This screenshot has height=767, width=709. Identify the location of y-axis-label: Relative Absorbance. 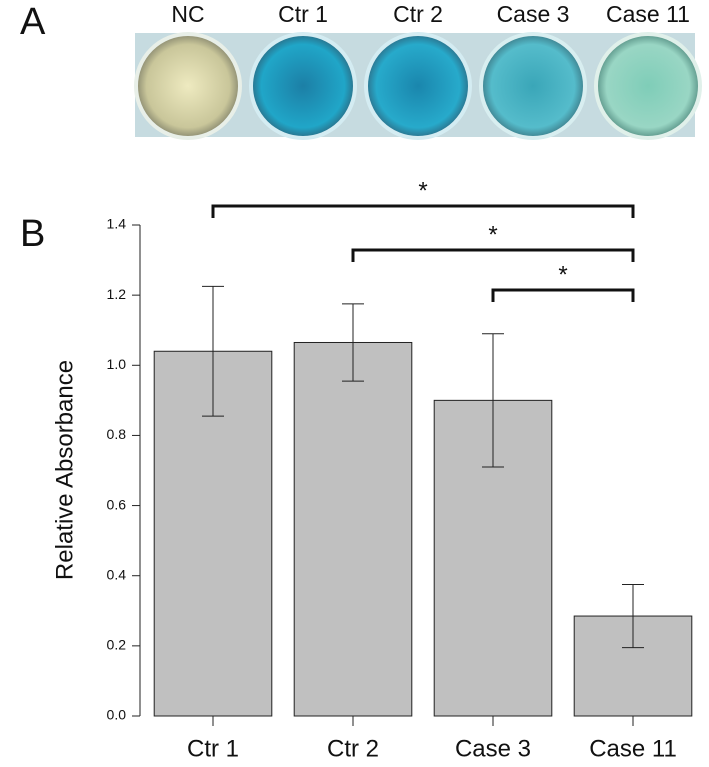
(64, 470).